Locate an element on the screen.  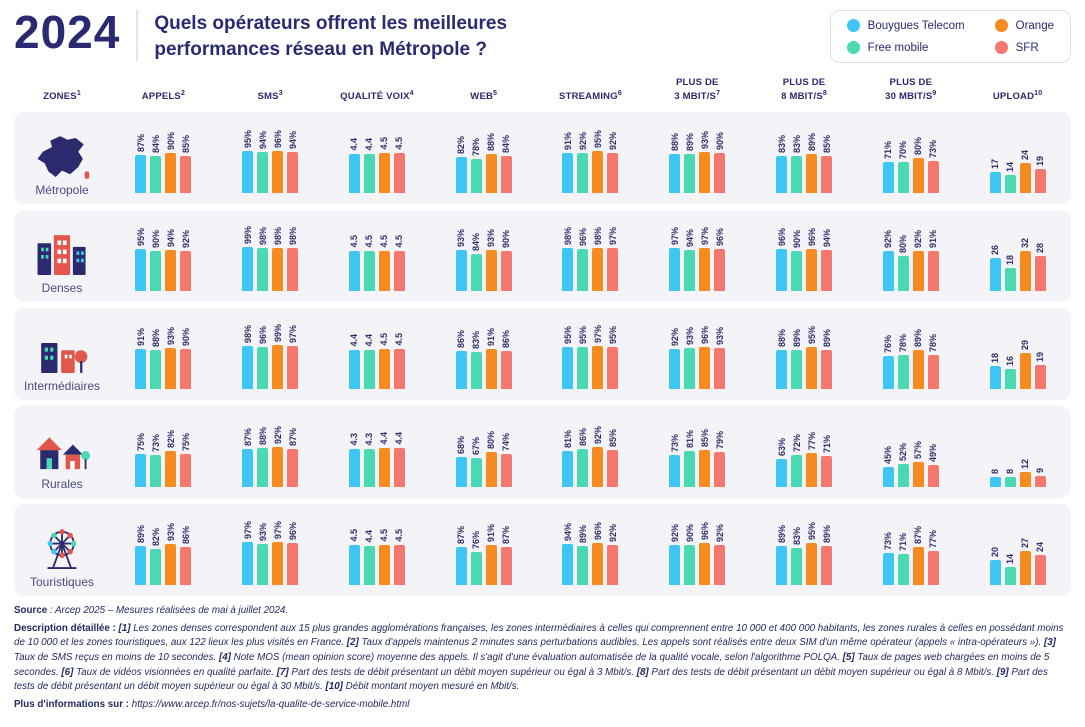
bar-cell: 93% is located at coordinates (461, 260).